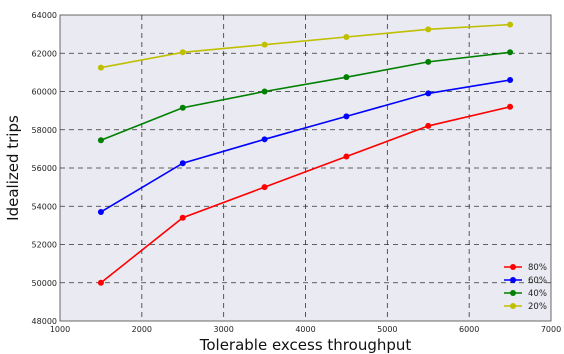 This screenshot has height=354, width=564. Describe the element at coordinates (525, 287) in the screenshot. I see `legend: 80% 60% 40% 20%` at that location.